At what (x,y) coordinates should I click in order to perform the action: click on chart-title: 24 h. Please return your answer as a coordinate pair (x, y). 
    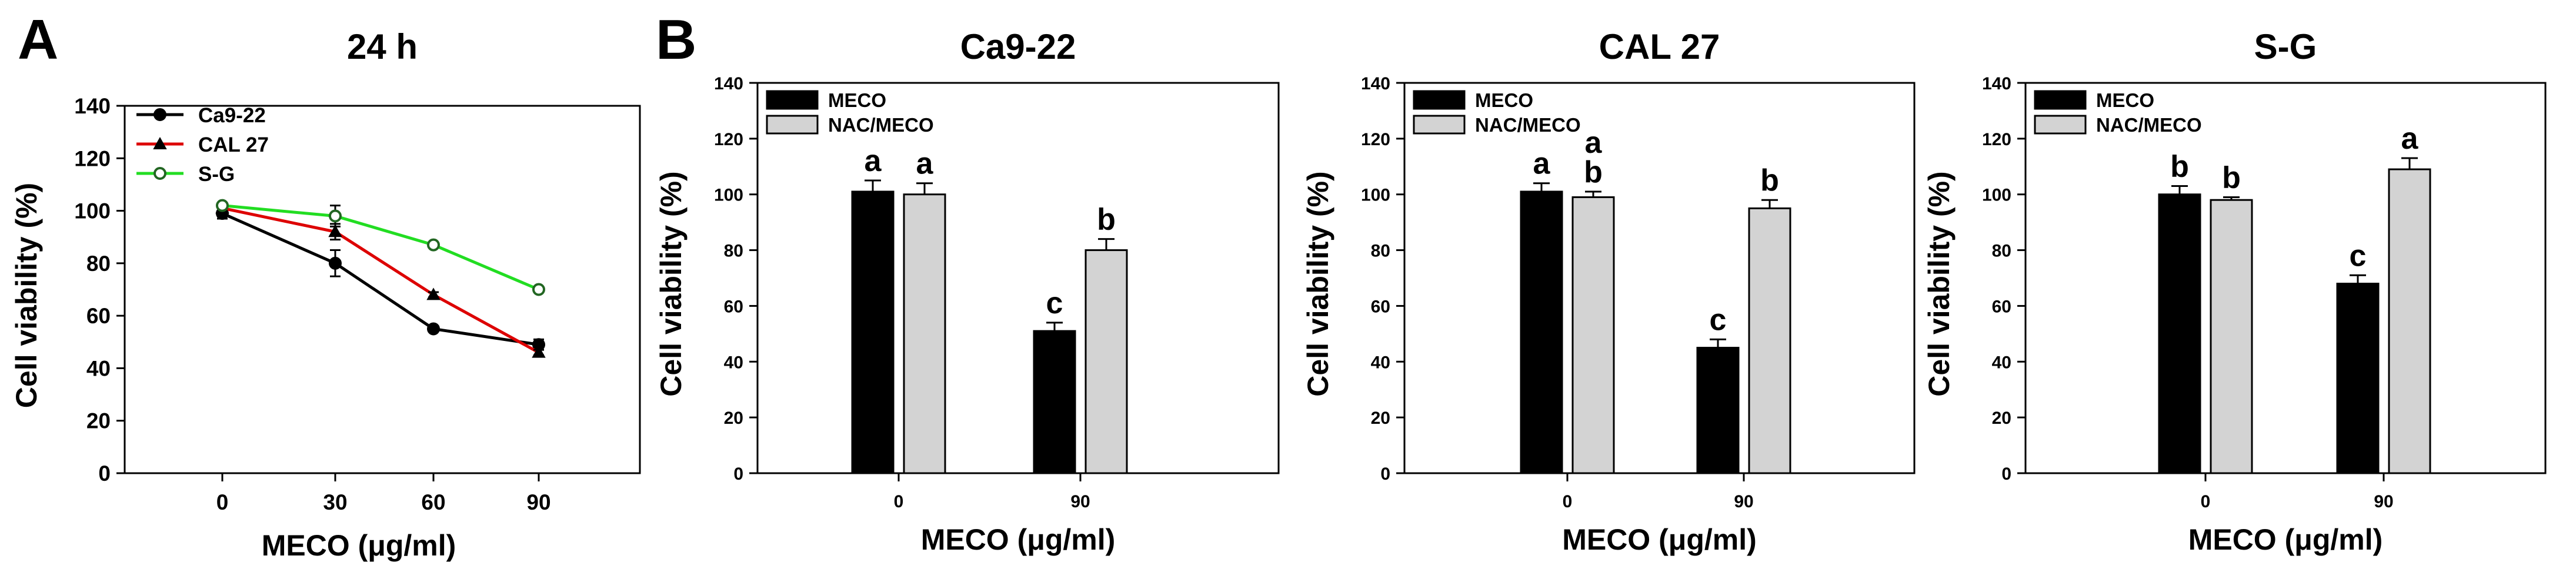
    Looking at the image, I should click on (382, 46).